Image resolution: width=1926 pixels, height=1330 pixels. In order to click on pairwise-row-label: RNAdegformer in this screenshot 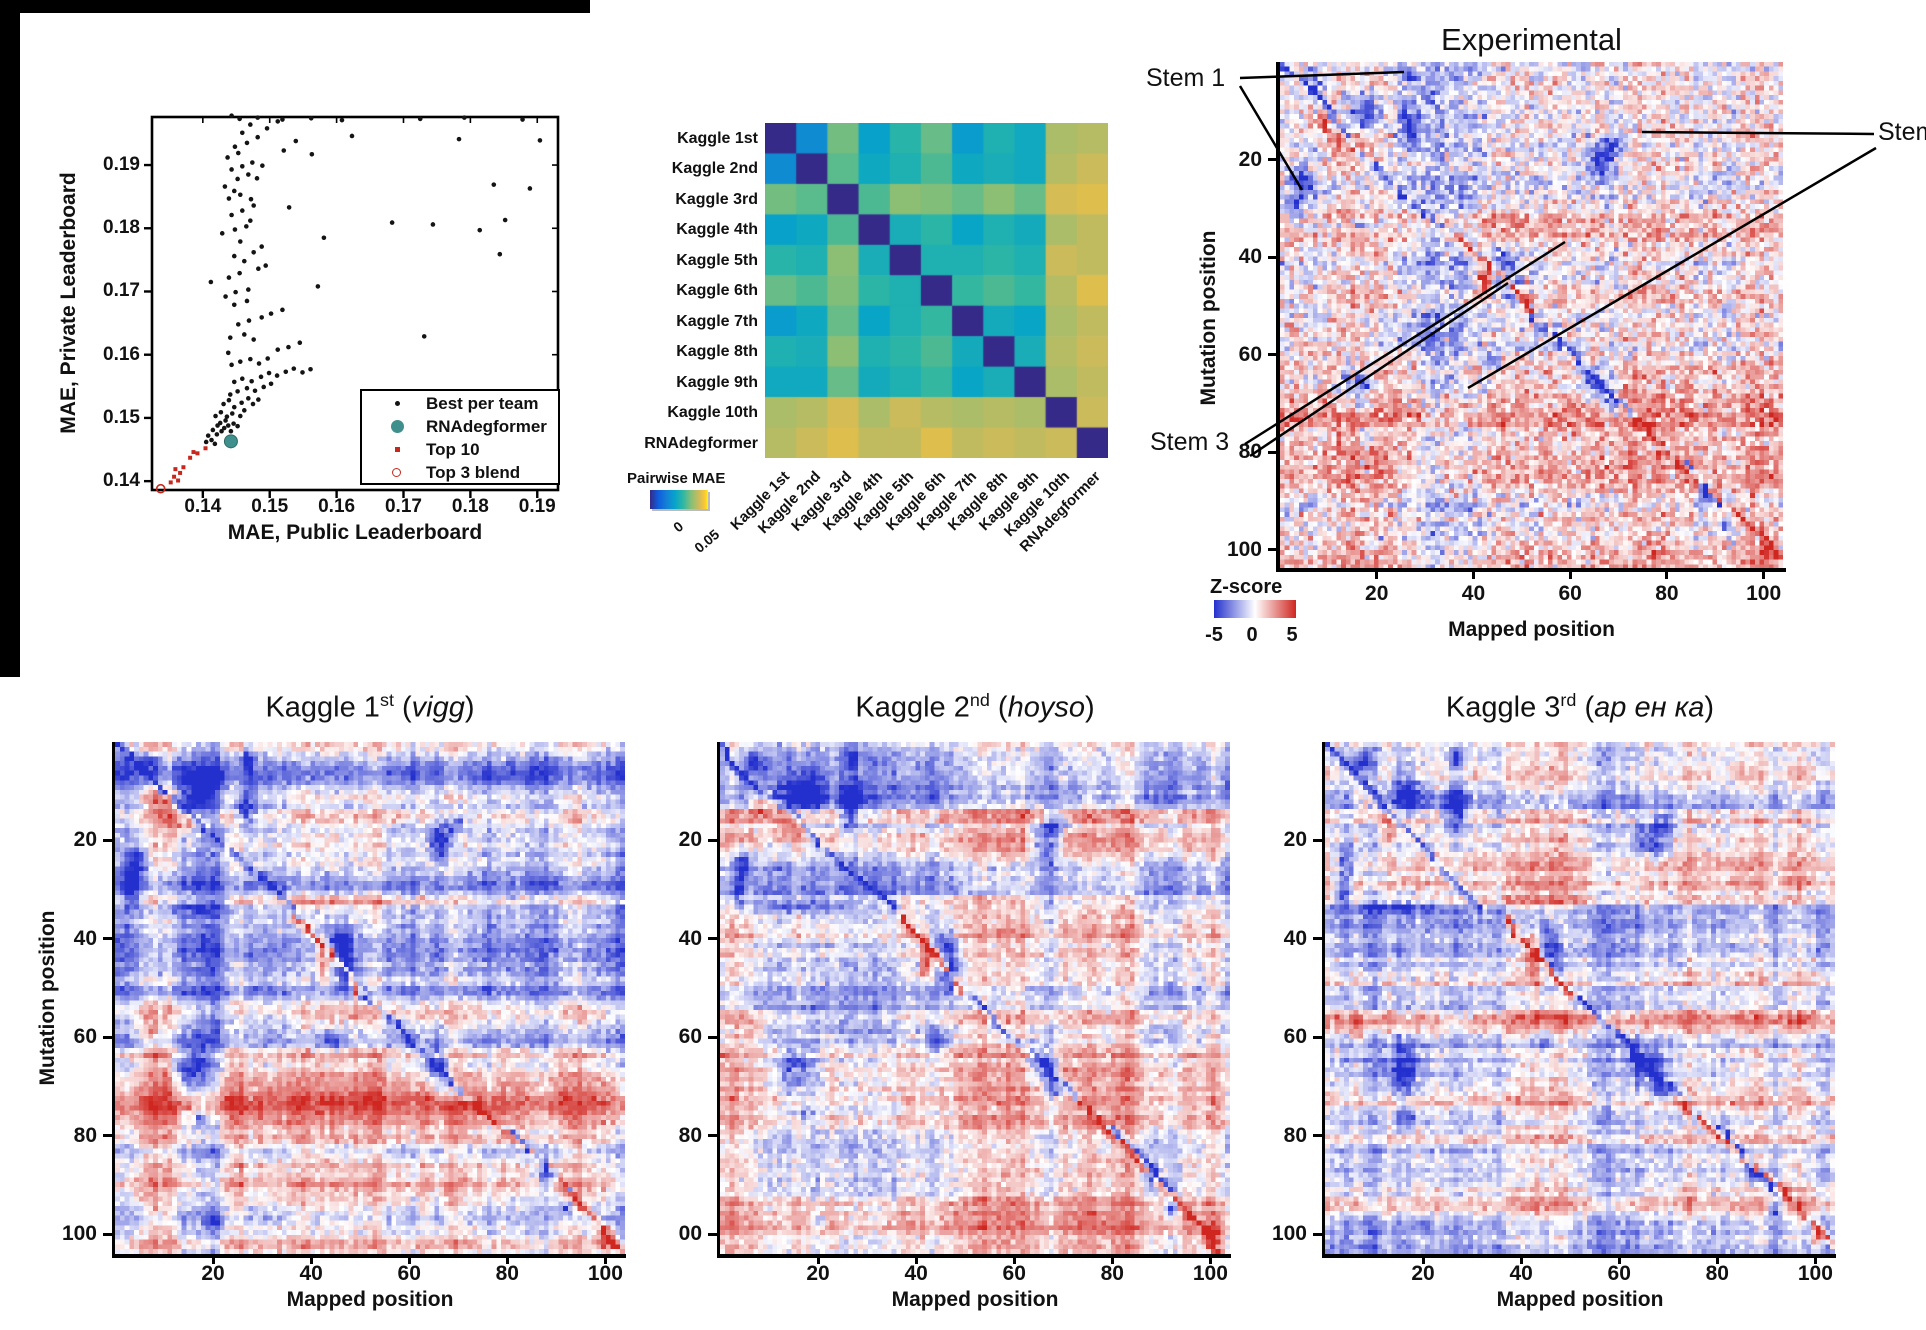, I will do `click(701, 443)`.